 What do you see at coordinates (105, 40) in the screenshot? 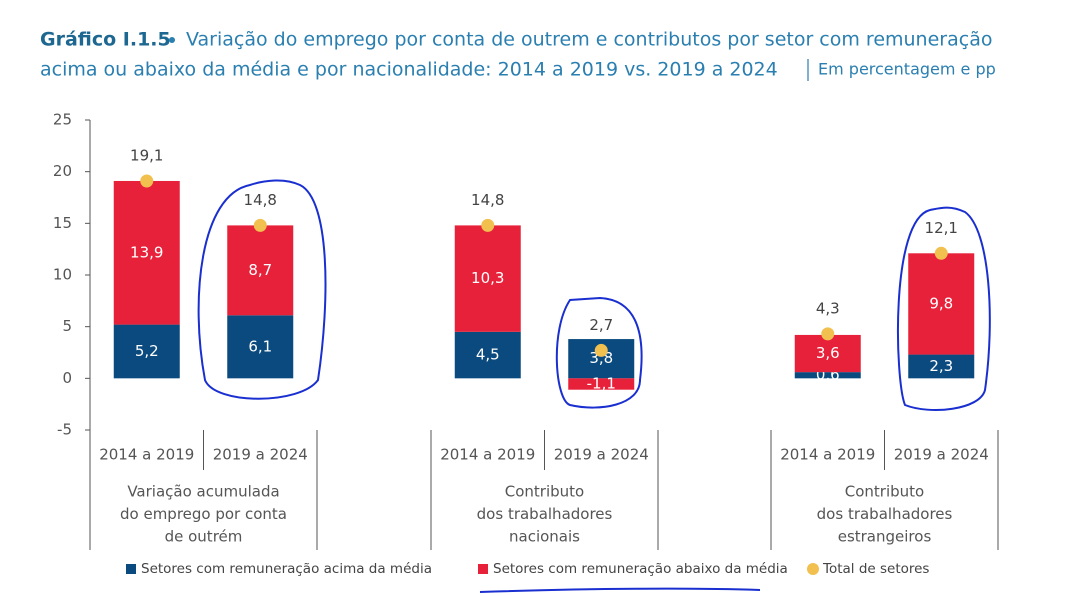
I see `title-label: Gráfico I.1.5` at bounding box center [105, 40].